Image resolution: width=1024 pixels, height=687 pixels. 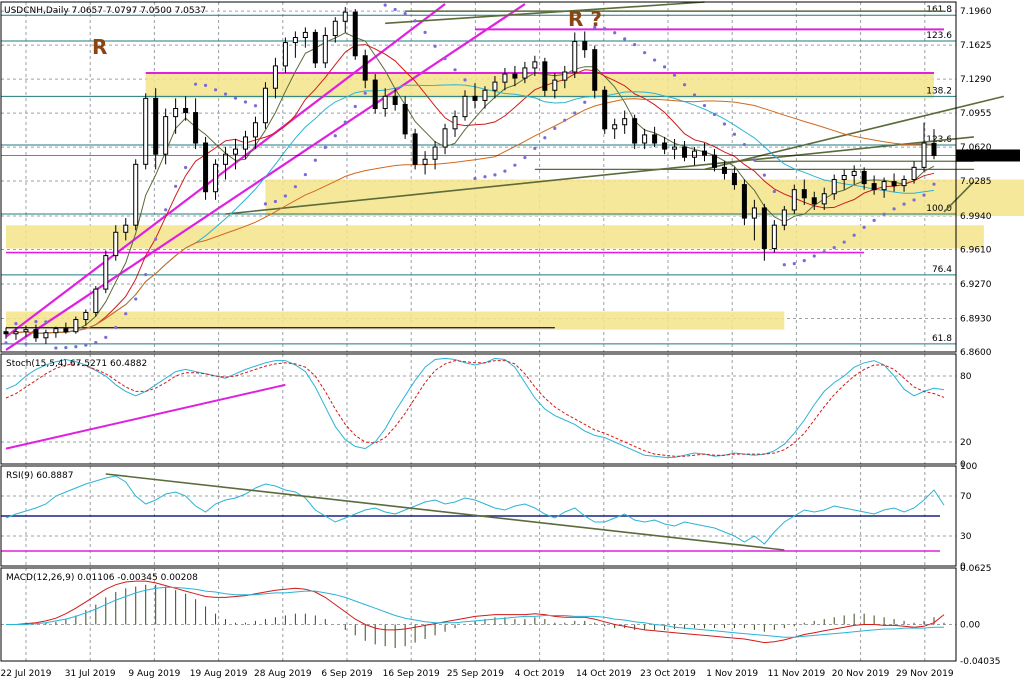 What do you see at coordinates (105, 11) in the screenshot?
I see `chart-header: USDCNH,Daily 7.0657 7.0797 7.0500 7.0537` at bounding box center [105, 11].